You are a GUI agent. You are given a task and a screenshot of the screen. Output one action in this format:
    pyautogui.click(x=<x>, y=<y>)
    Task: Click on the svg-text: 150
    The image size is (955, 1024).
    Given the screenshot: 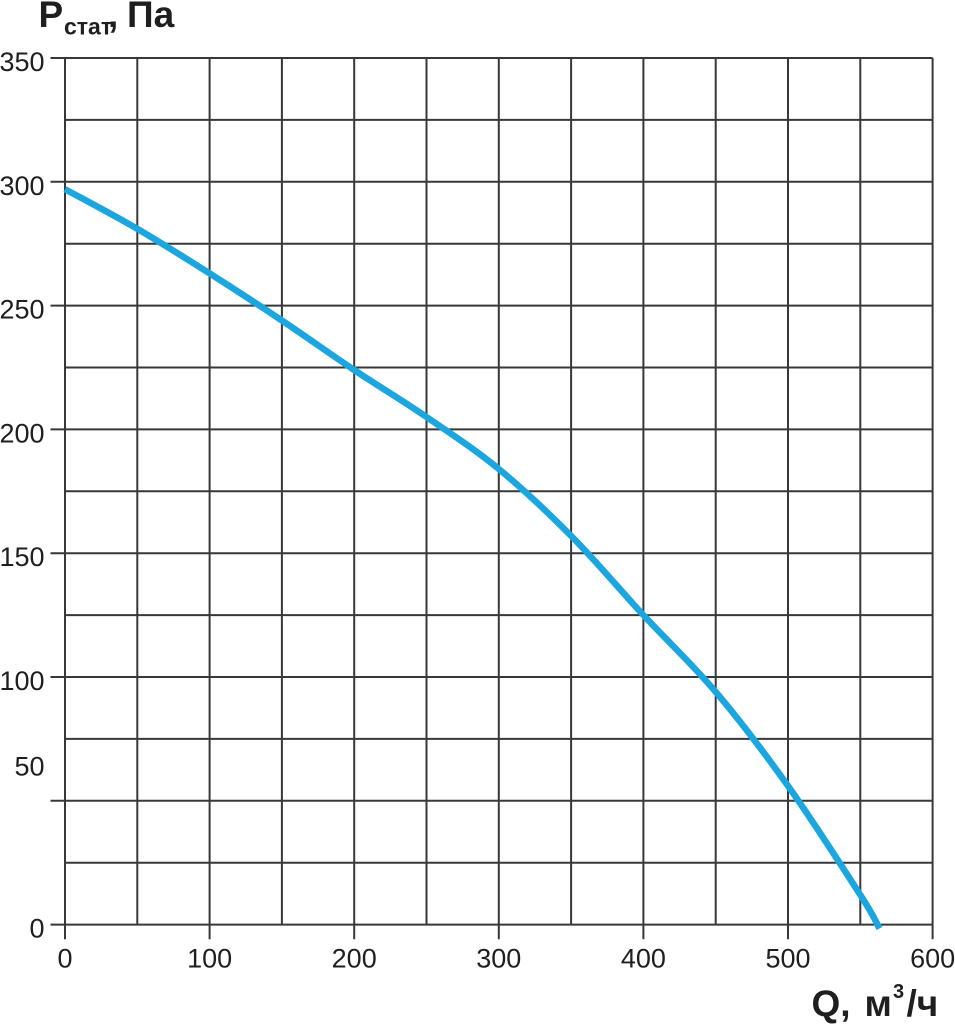 What is the action you would take?
    pyautogui.click(x=22, y=557)
    